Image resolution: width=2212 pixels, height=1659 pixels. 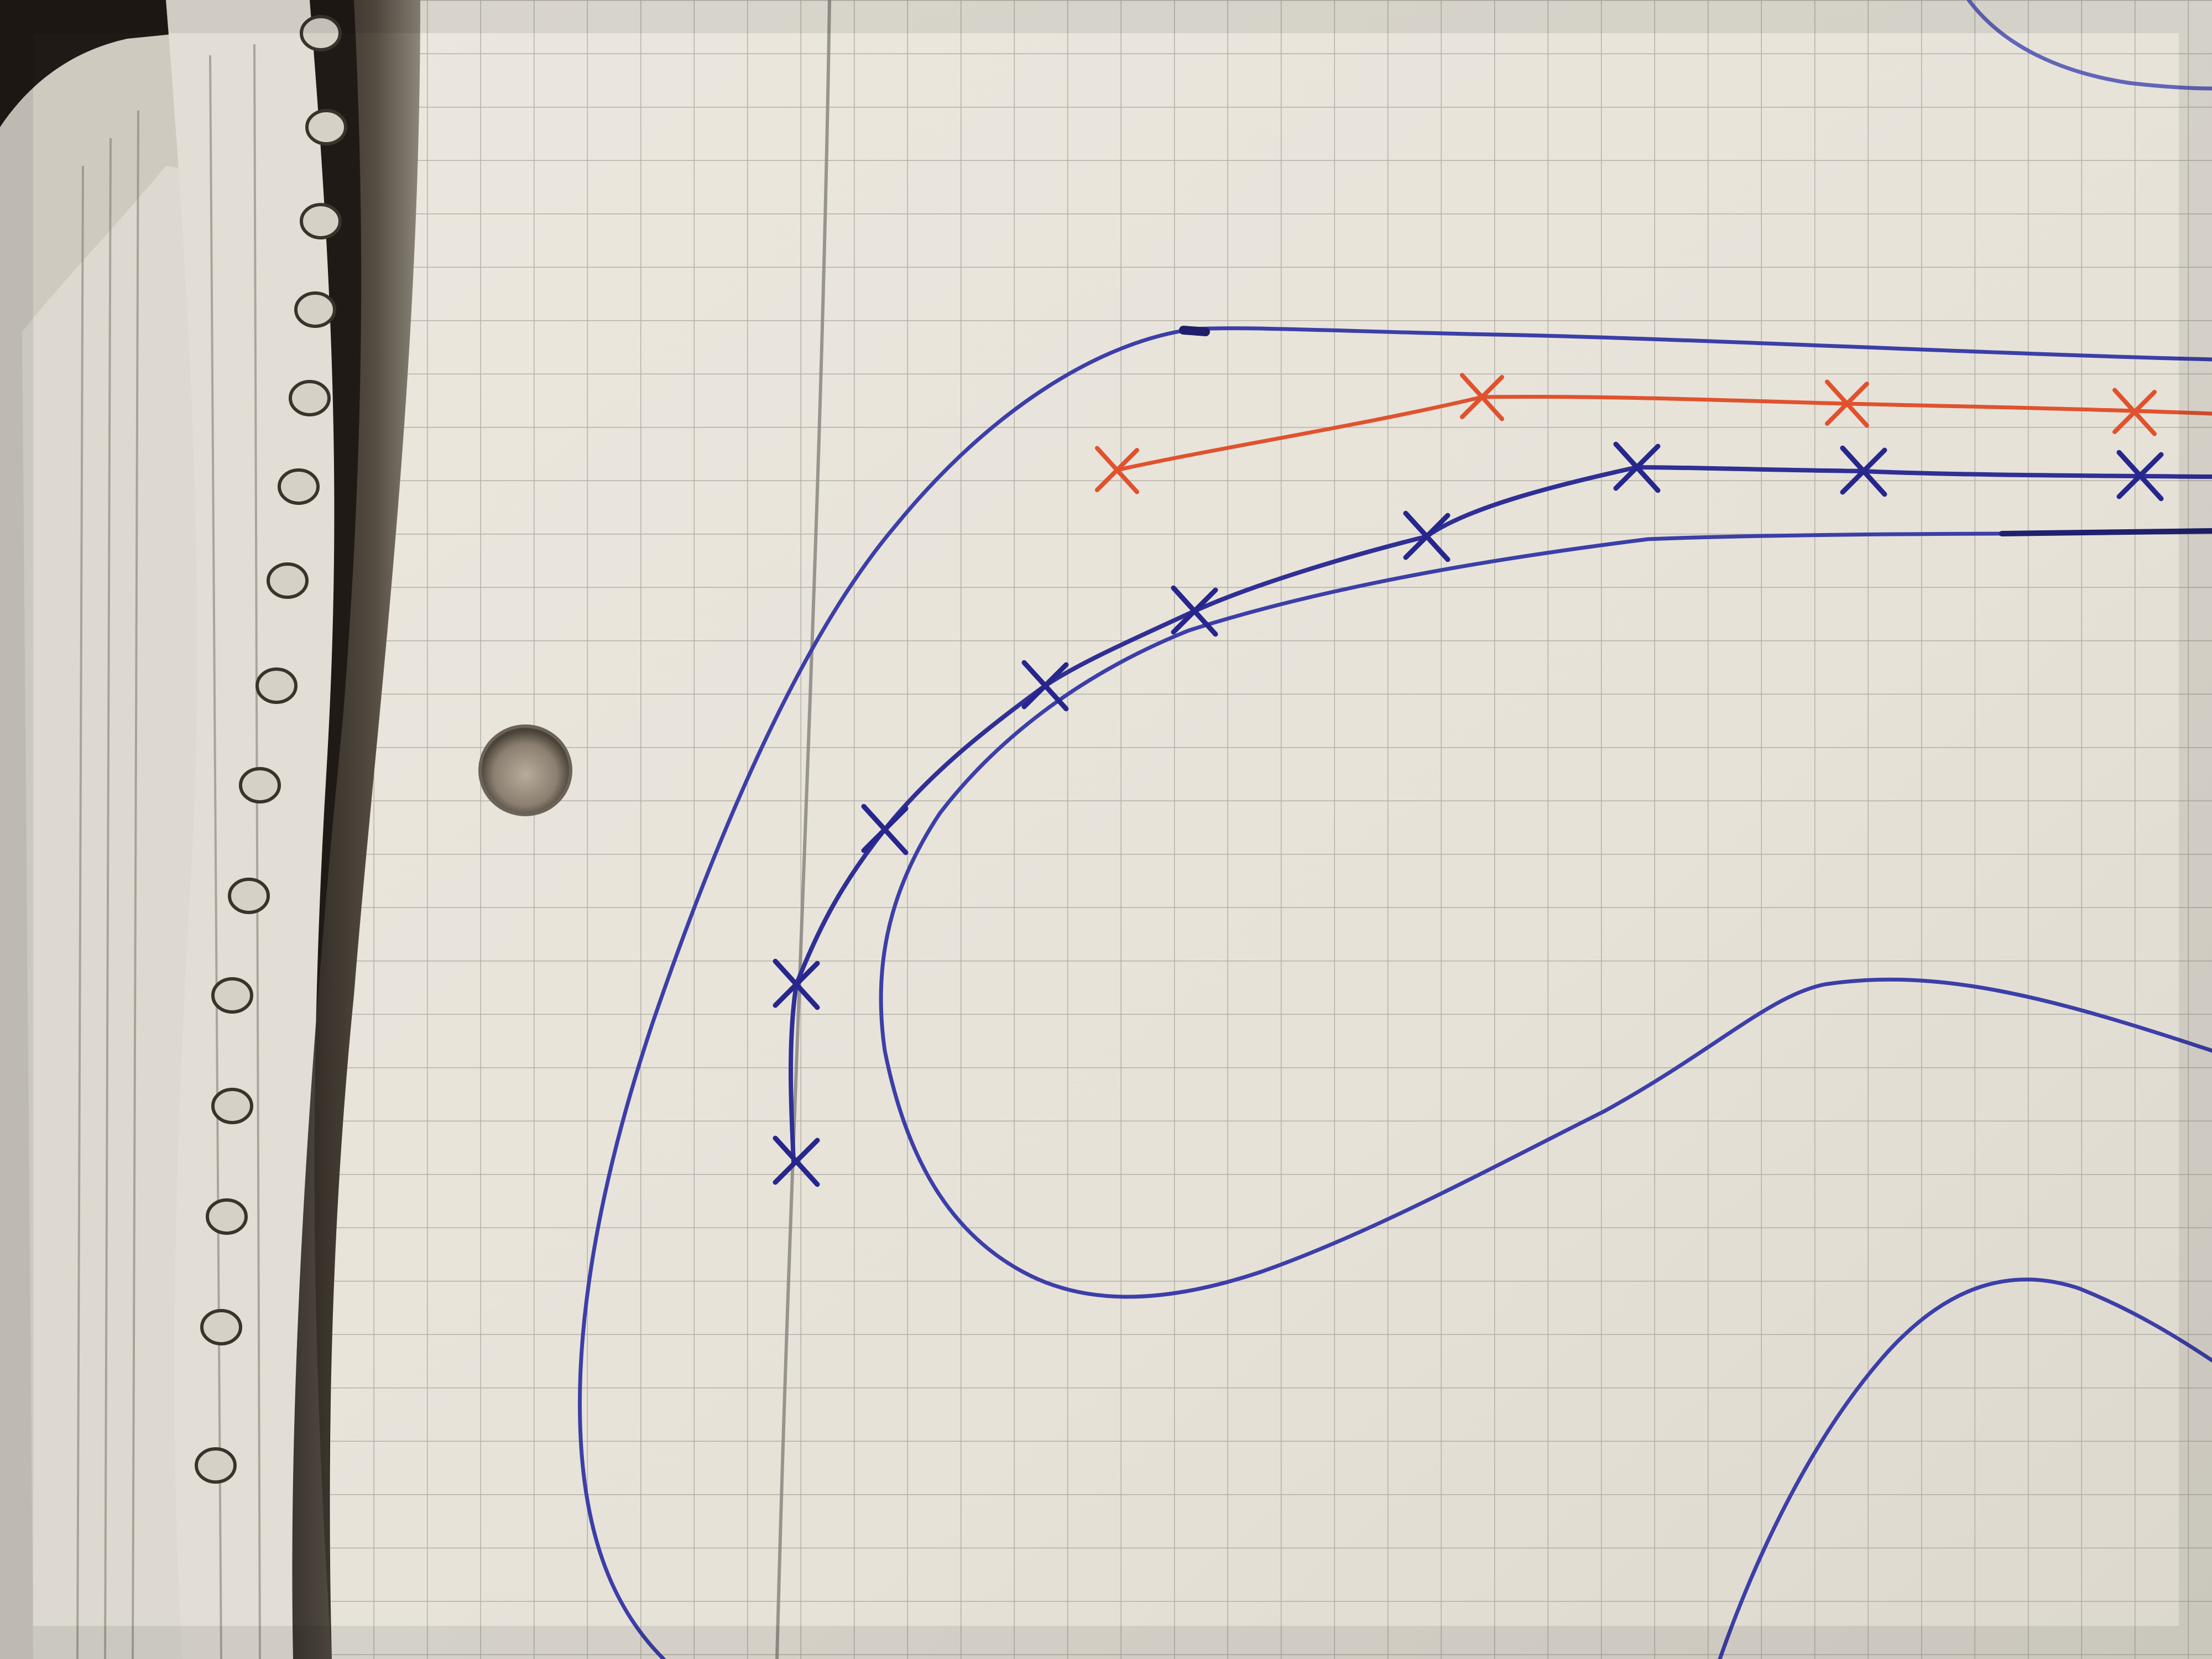 What do you see at coordinates (1194, 331) in the screenshot?
I see `outer-curve-corner-dot` at bounding box center [1194, 331].